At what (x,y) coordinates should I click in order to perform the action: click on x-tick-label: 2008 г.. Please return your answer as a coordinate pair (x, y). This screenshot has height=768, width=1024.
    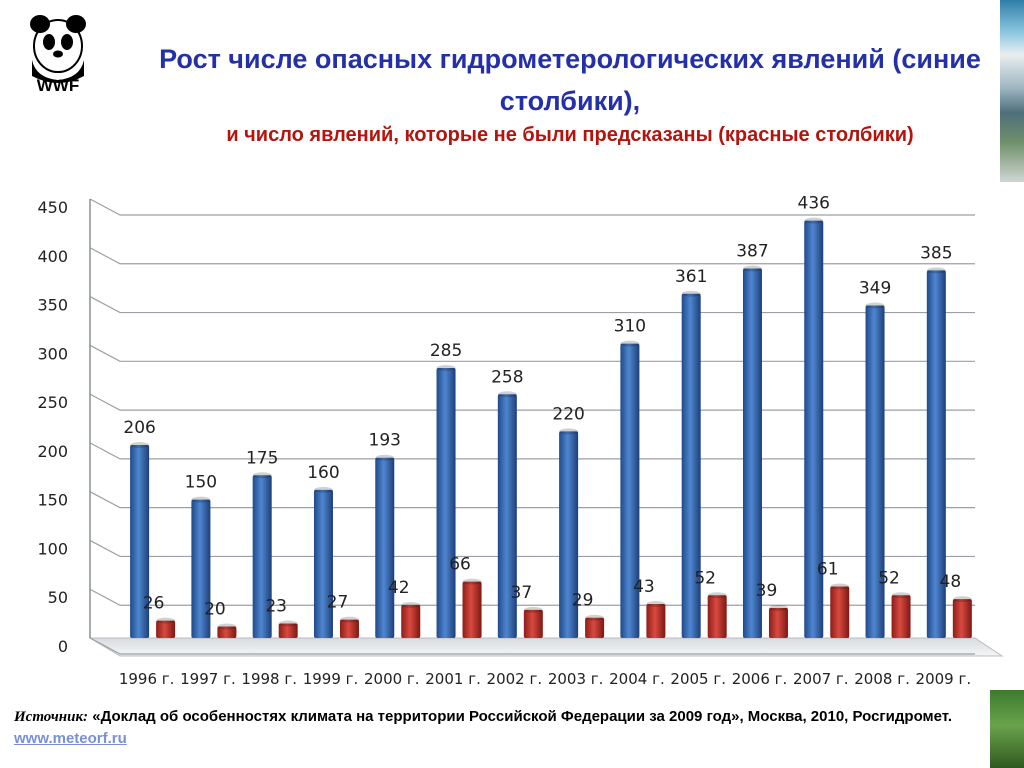
    Looking at the image, I should click on (882, 679).